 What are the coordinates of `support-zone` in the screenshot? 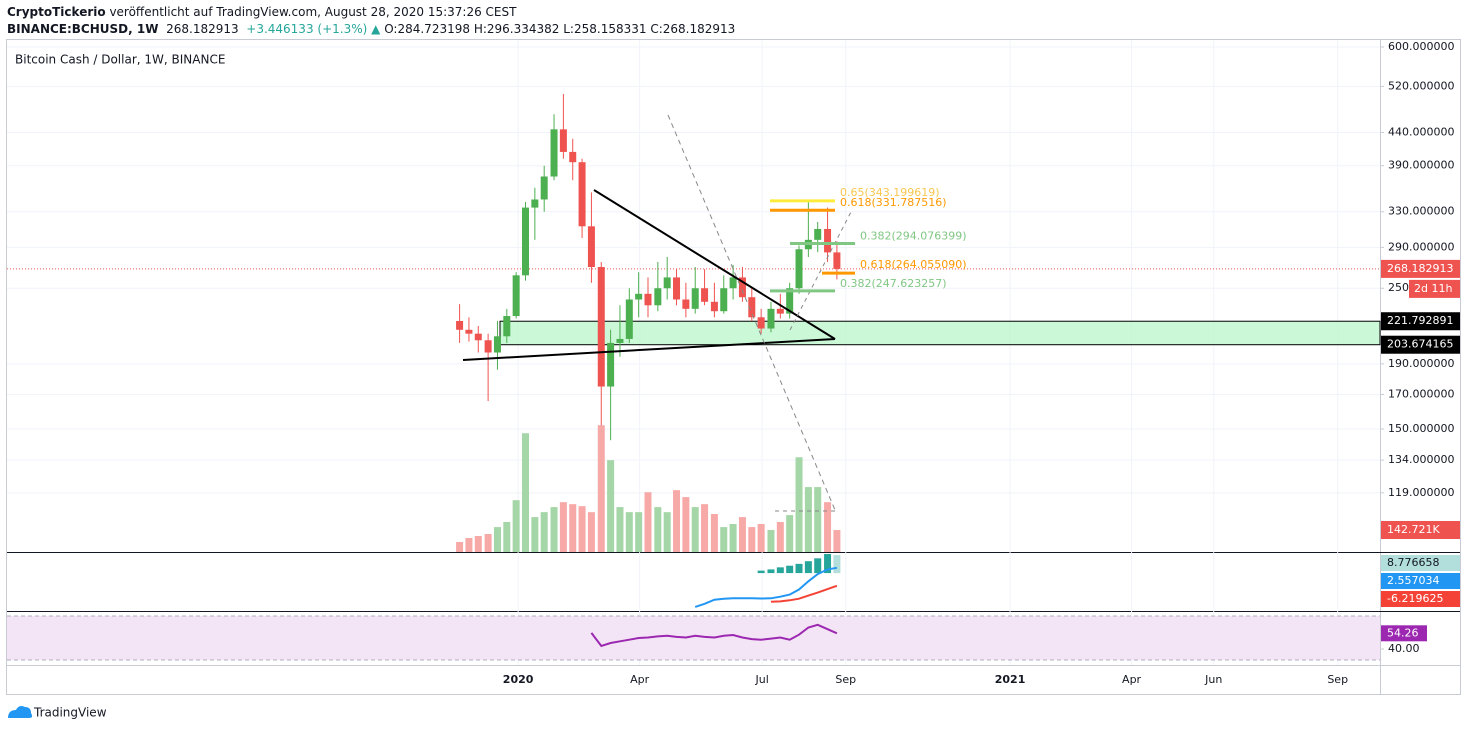 It's located at (940, 333).